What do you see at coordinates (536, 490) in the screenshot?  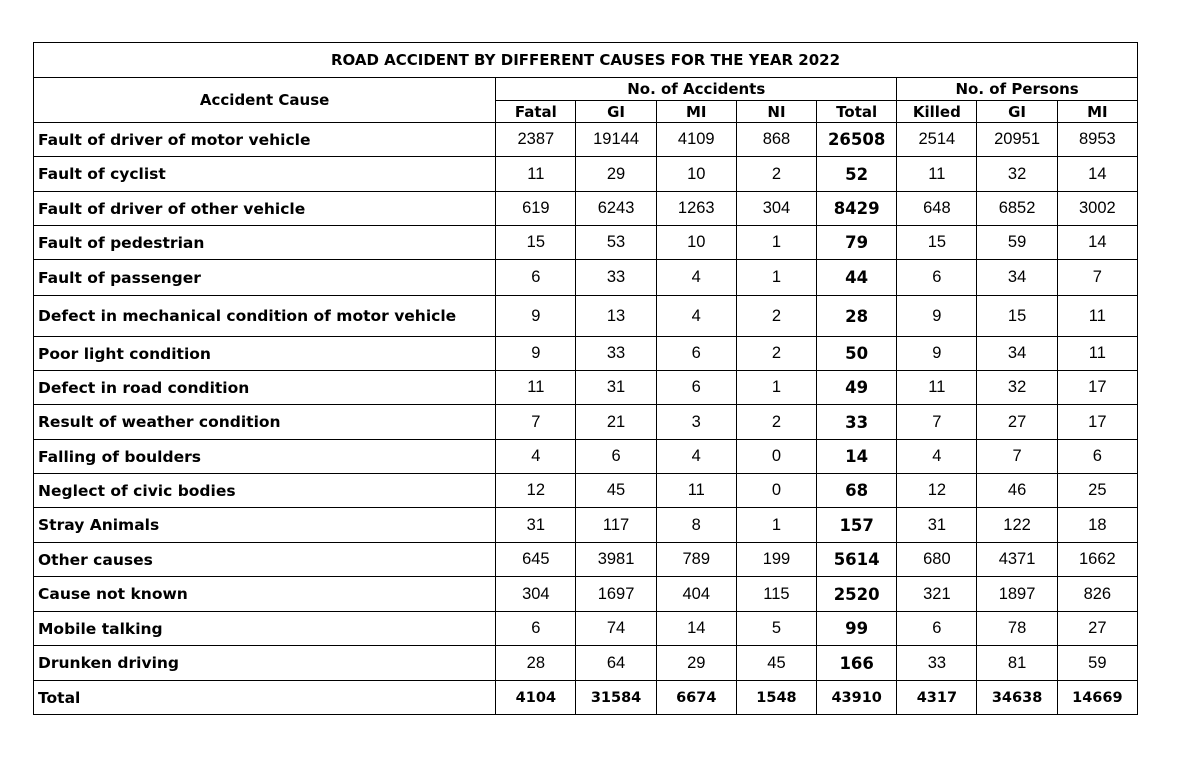 I see `cell-fatal: 12` at bounding box center [536, 490].